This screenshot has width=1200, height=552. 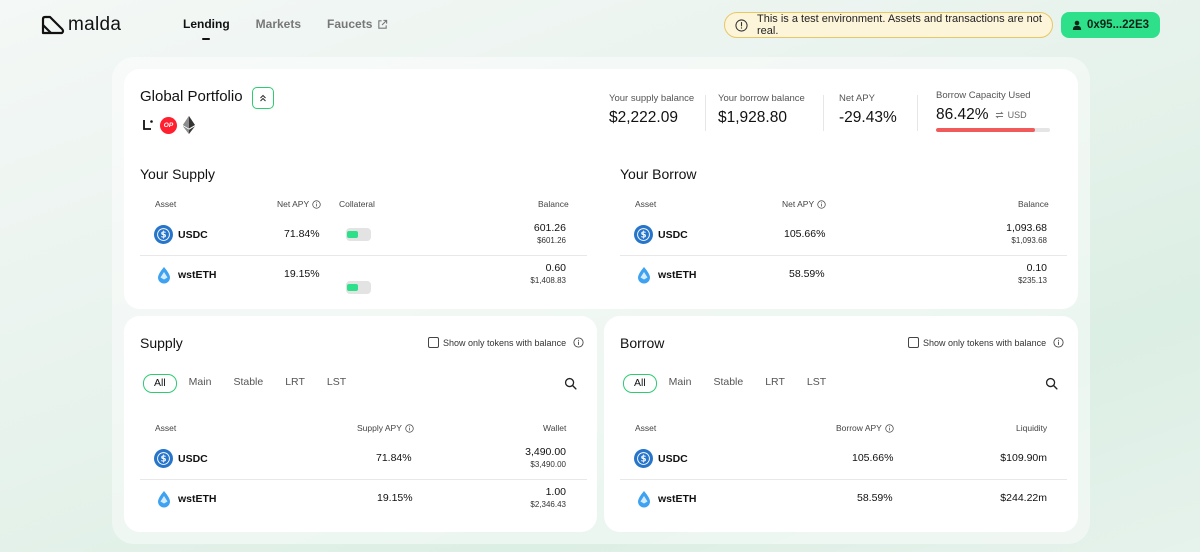 What do you see at coordinates (278, 24) in the screenshot?
I see `nav-markets: Markets` at bounding box center [278, 24].